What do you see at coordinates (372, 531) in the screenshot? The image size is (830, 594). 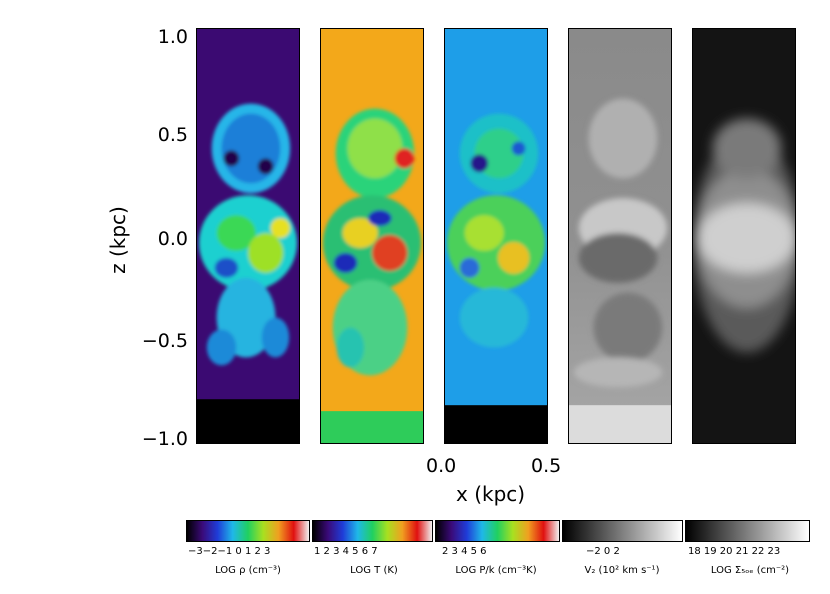 I see `temperature-colorbar` at bounding box center [372, 531].